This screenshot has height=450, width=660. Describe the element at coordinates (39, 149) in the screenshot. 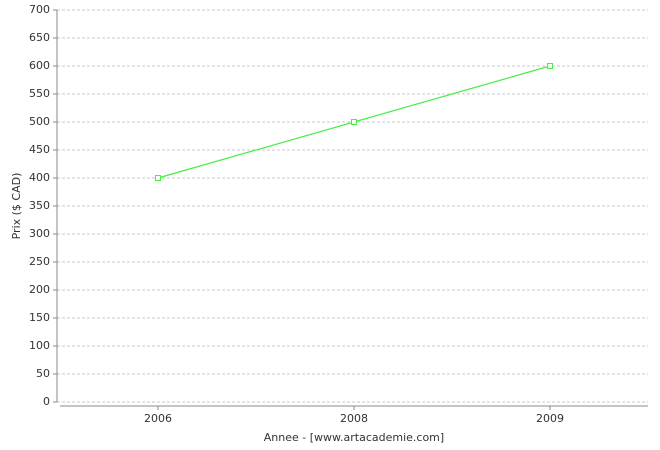

I see `y-tick-label: 450` at that location.